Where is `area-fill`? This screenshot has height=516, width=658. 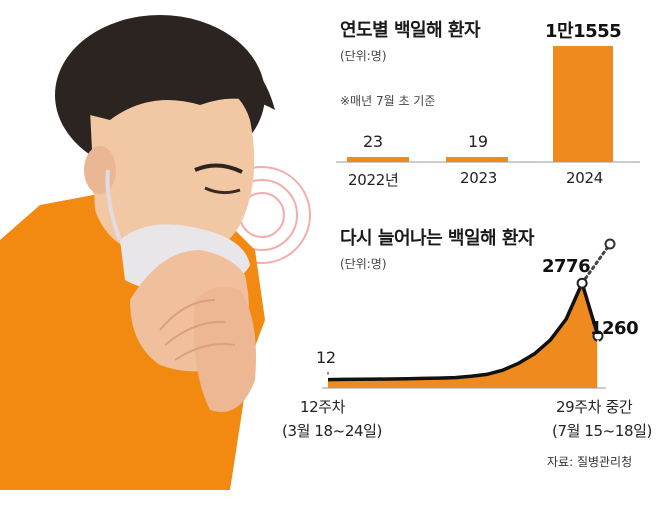 area-fill is located at coordinates (463, 335).